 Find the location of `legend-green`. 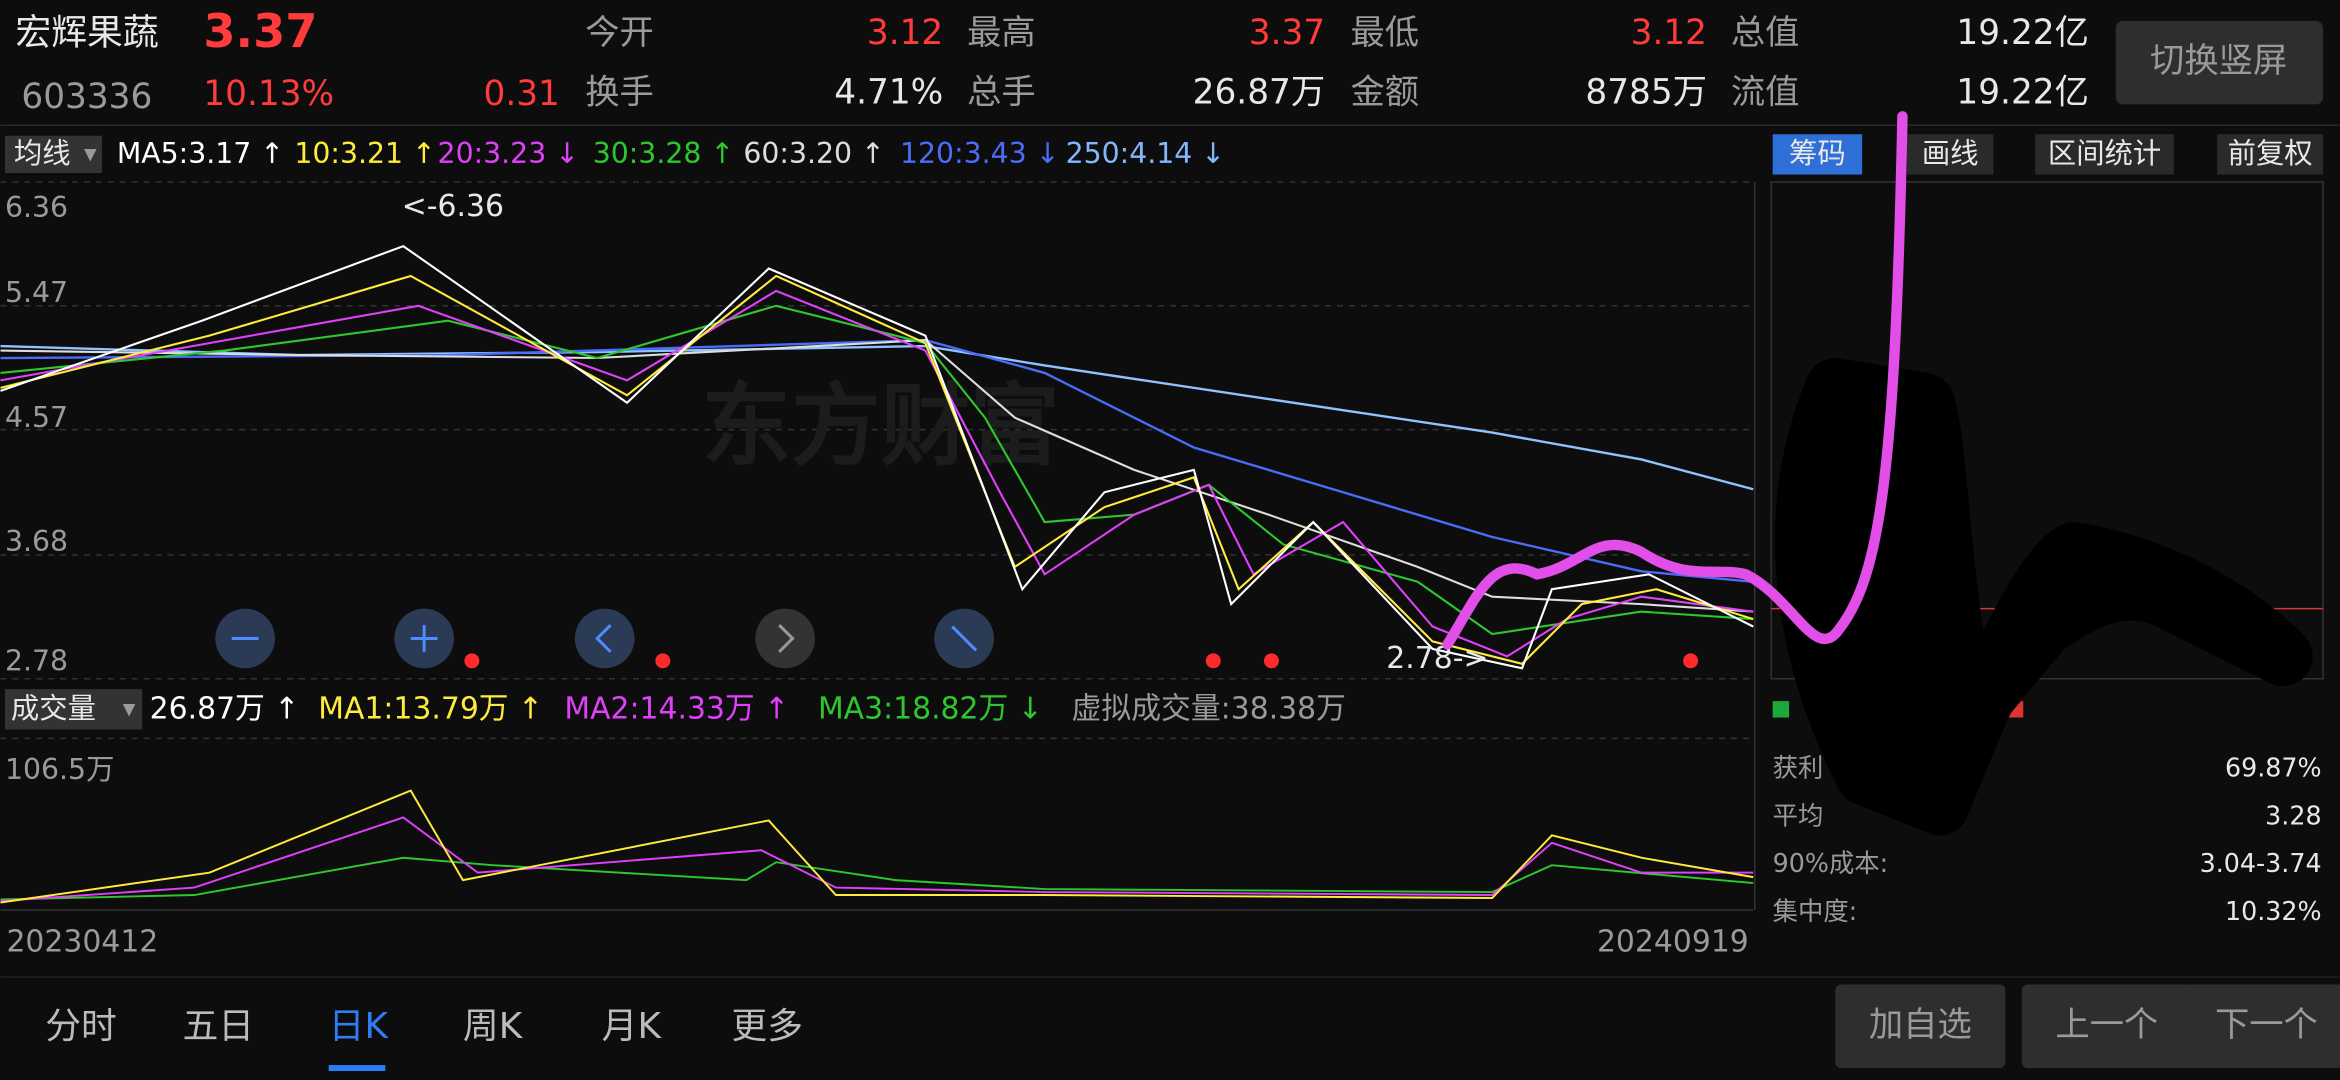

legend-green is located at coordinates (1781, 709).